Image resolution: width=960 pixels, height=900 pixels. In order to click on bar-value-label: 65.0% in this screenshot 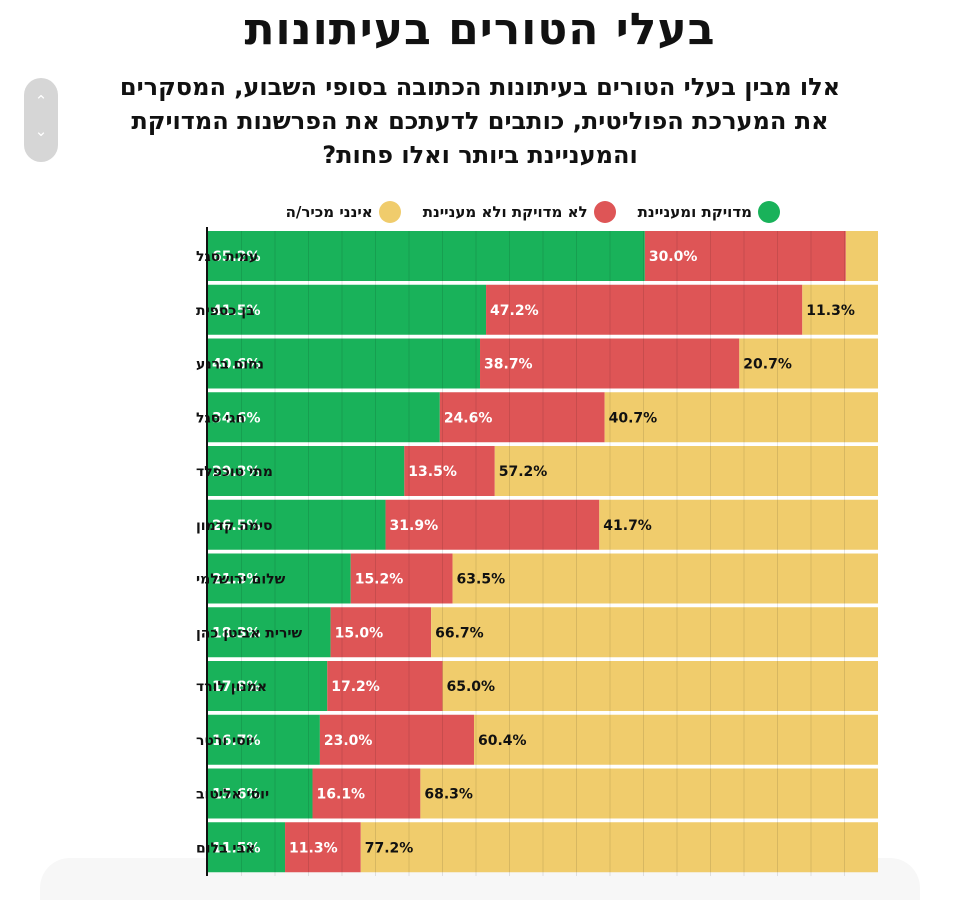, I will do `click(471, 687)`.